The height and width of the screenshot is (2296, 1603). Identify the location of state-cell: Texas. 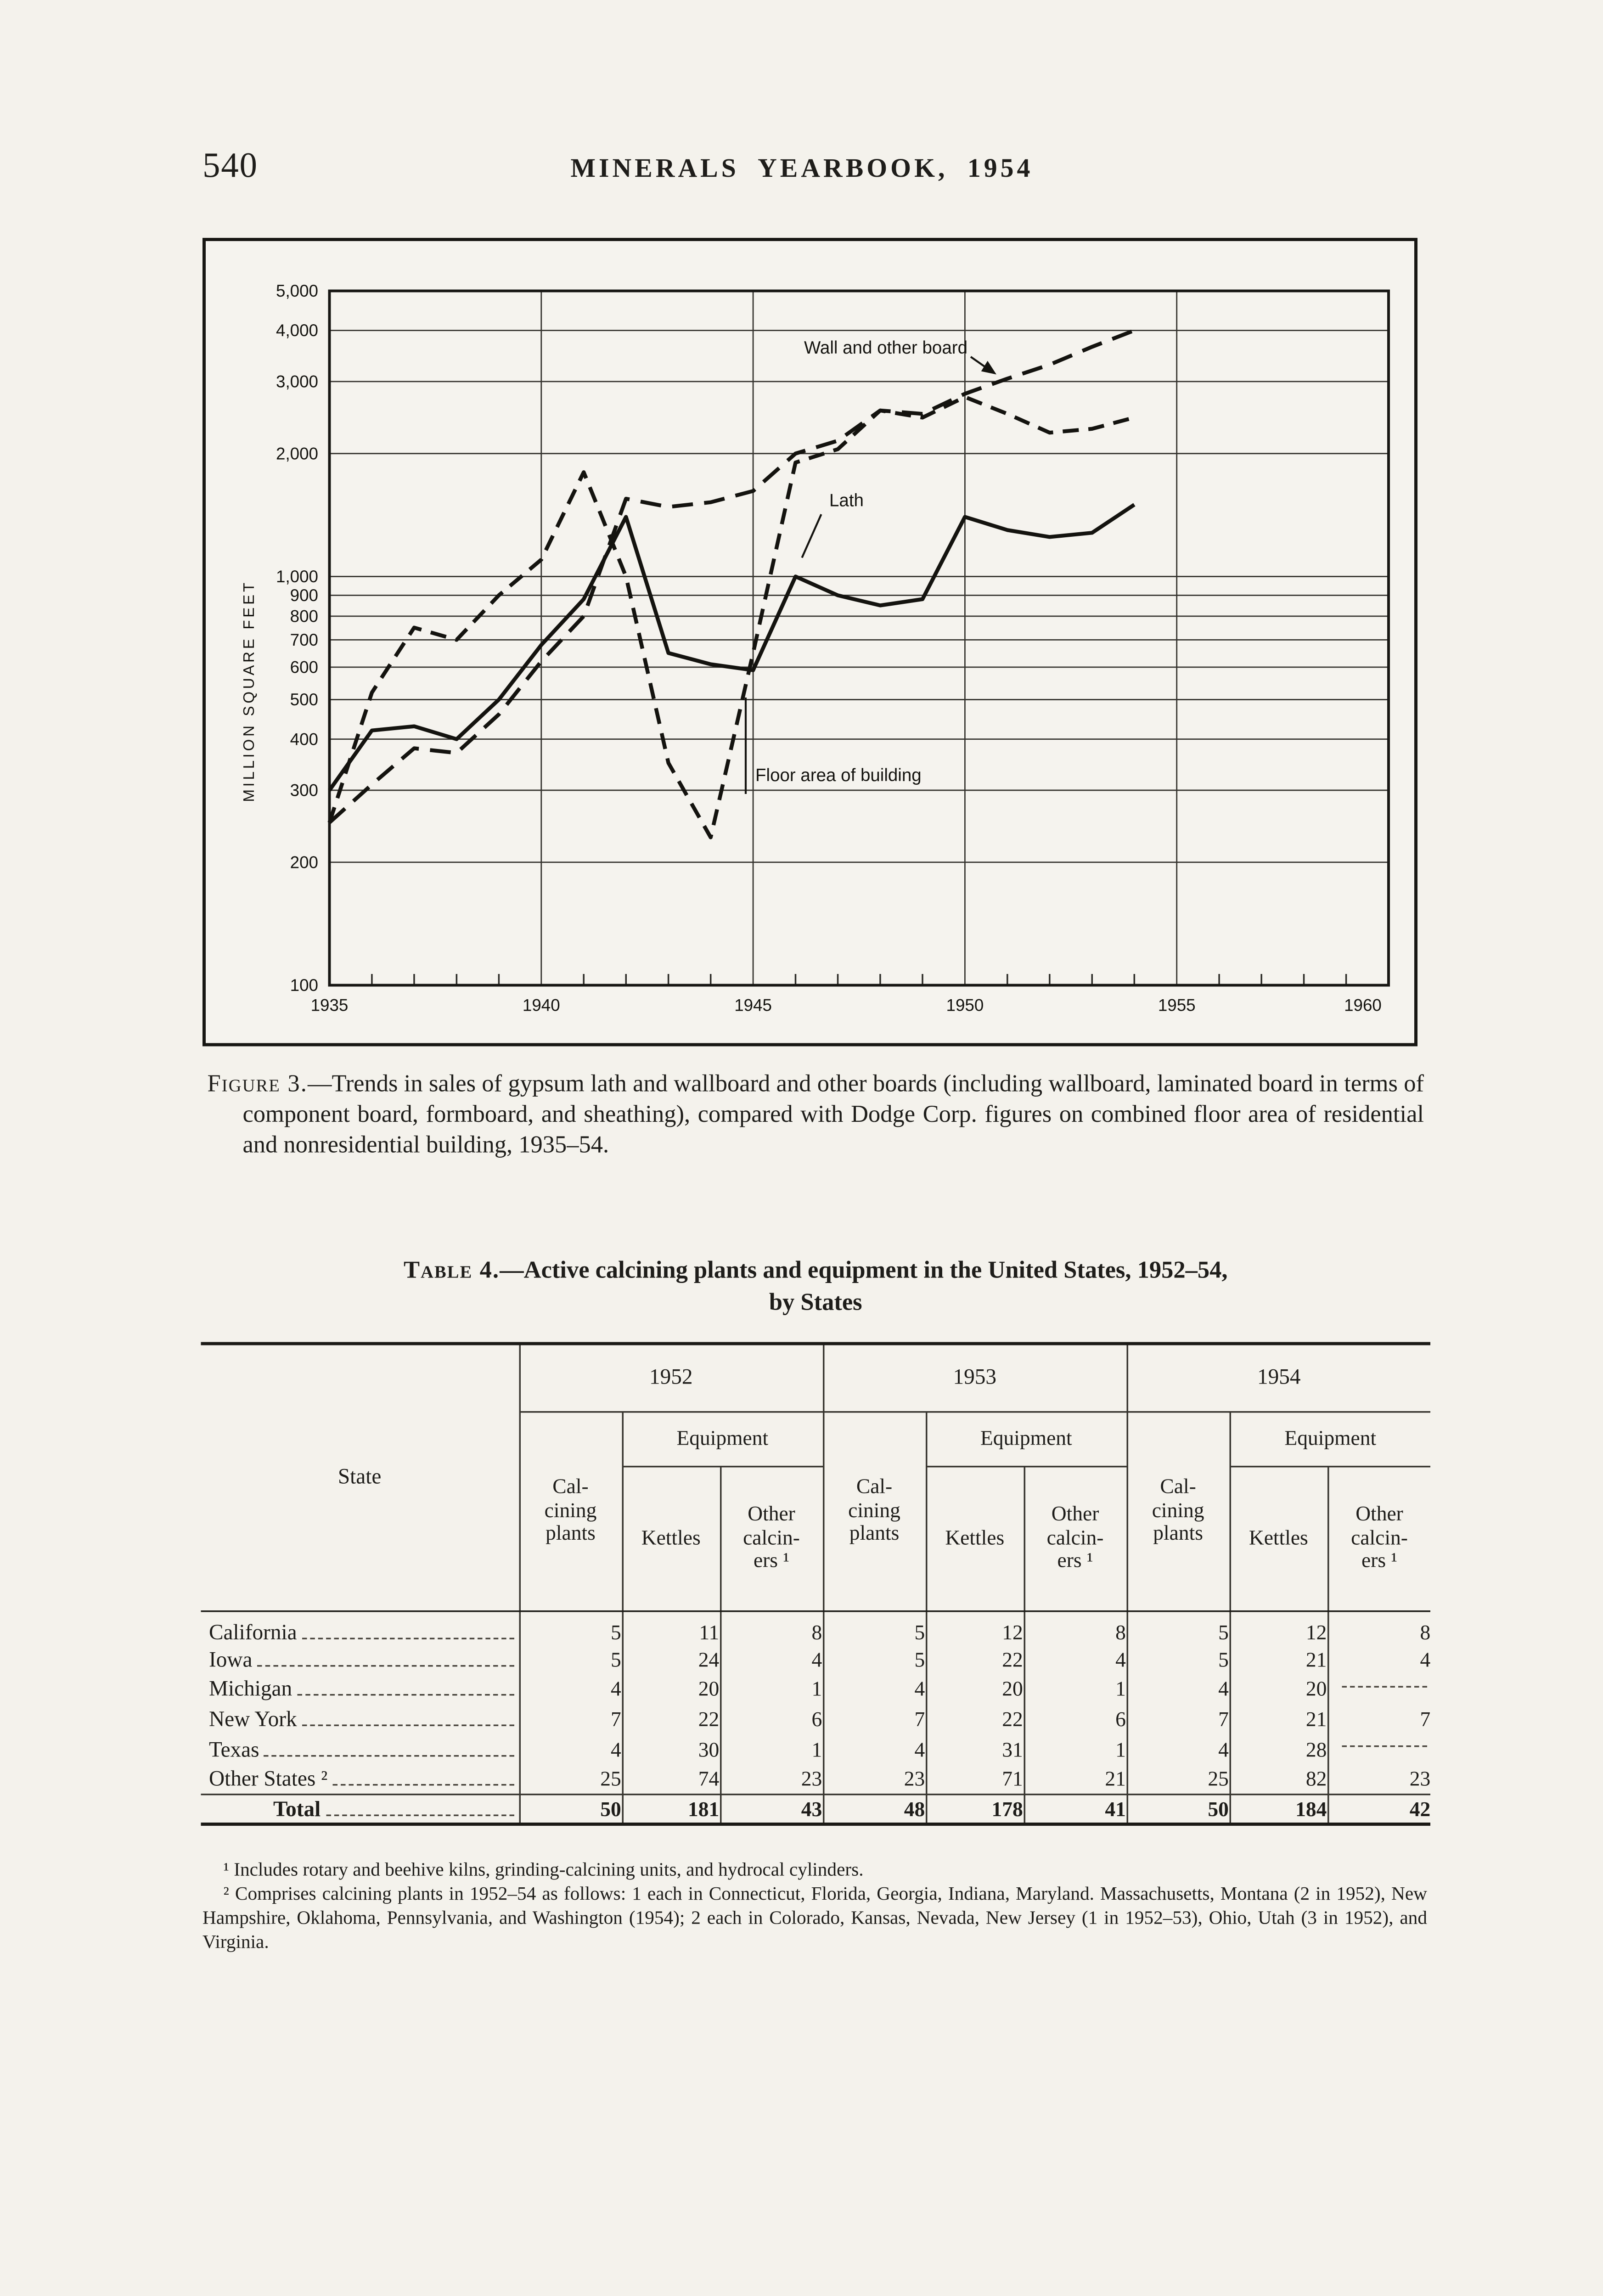
(360, 1749).